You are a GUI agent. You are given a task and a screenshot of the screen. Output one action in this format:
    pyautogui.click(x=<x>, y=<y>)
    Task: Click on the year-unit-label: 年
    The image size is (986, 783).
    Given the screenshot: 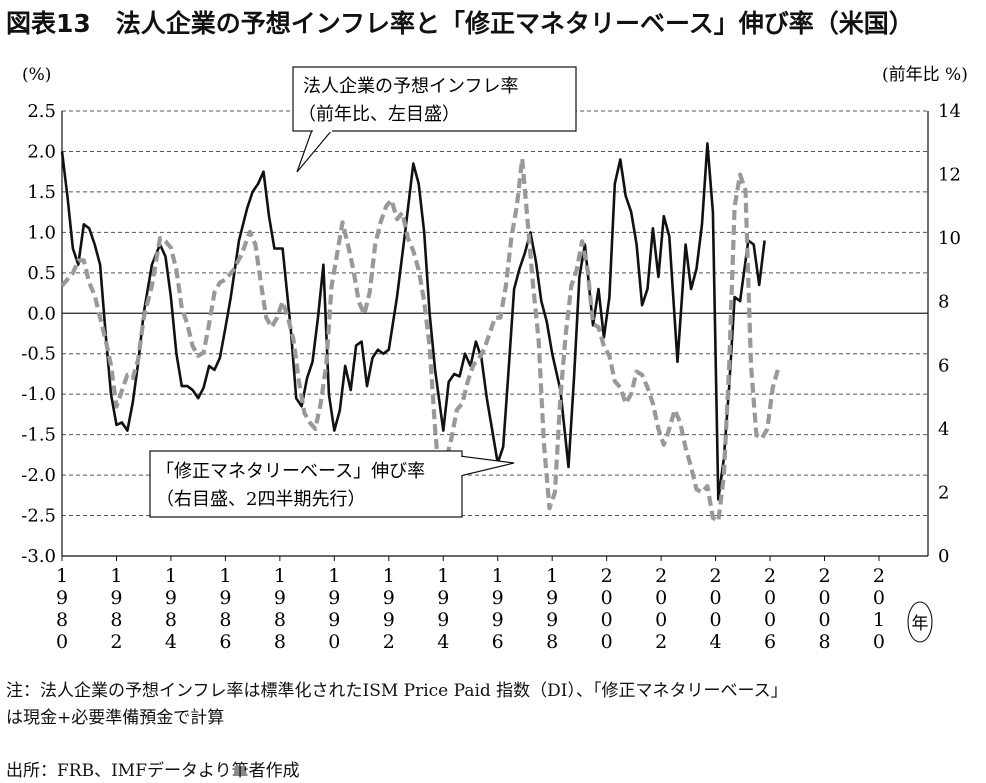 What is the action you would take?
    pyautogui.click(x=920, y=624)
    